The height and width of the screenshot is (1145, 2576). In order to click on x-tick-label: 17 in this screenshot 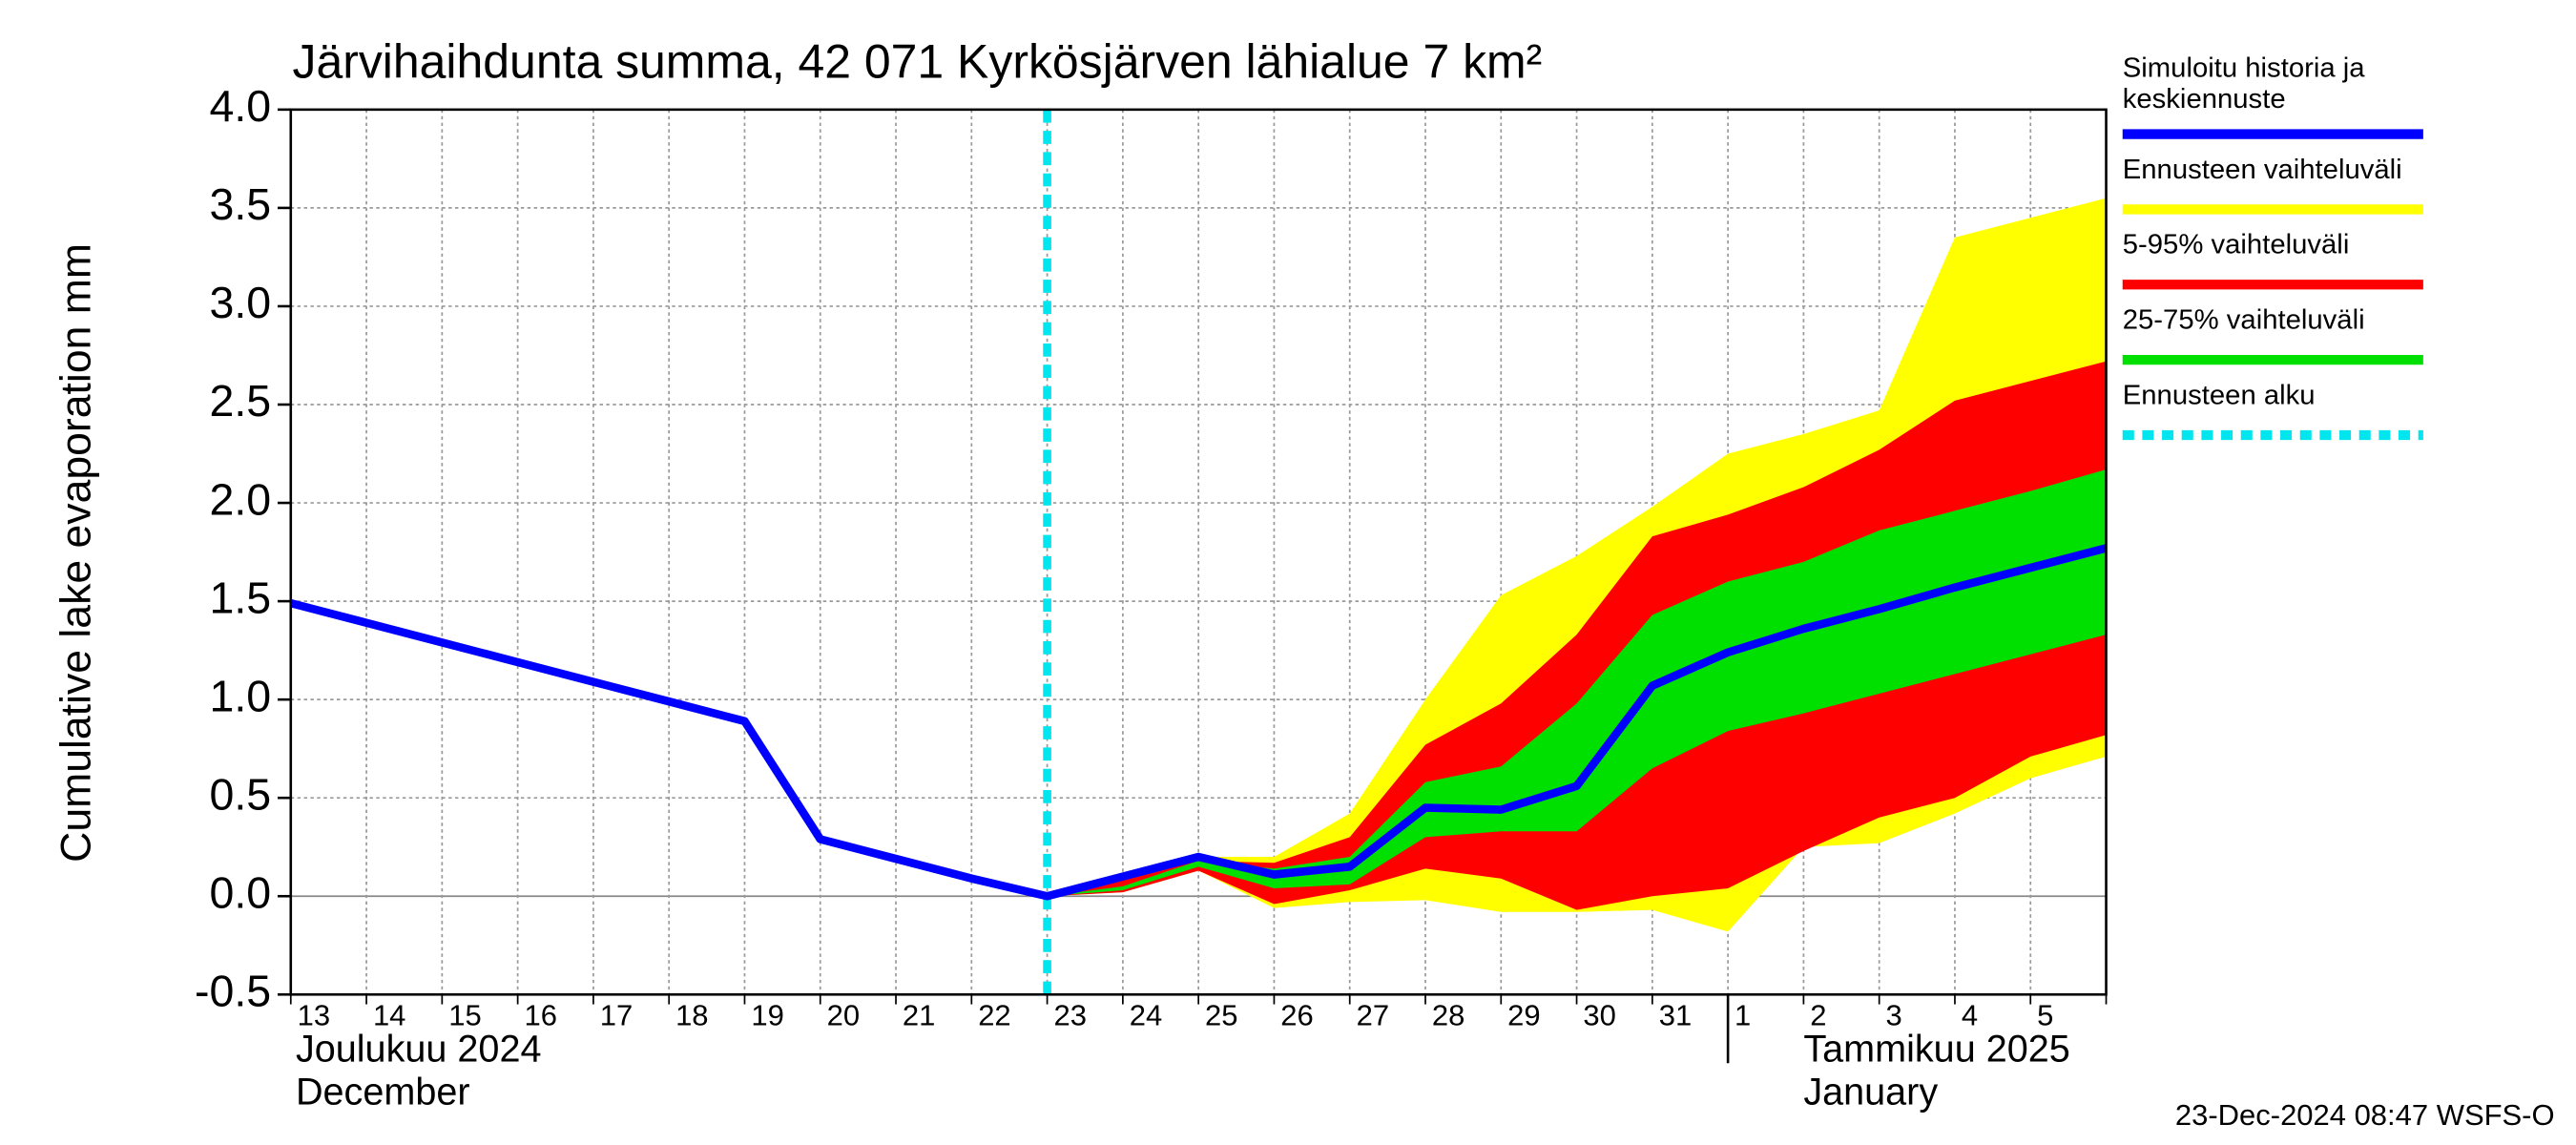, I will do `click(616, 1016)`.